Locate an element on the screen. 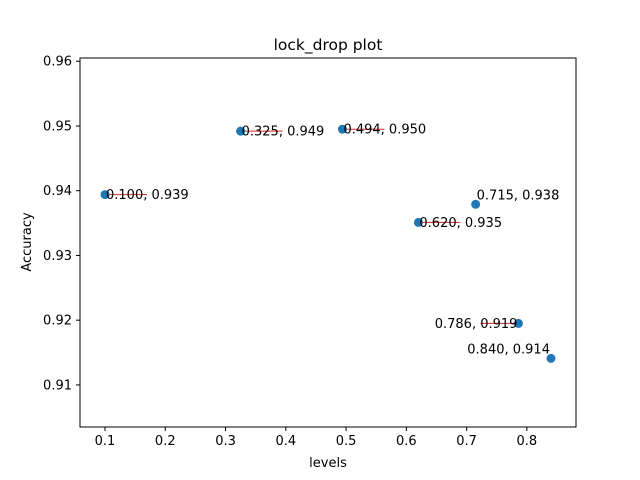 The width and height of the screenshot is (640, 480). data-label: 0.100, 0.939 is located at coordinates (147, 195).